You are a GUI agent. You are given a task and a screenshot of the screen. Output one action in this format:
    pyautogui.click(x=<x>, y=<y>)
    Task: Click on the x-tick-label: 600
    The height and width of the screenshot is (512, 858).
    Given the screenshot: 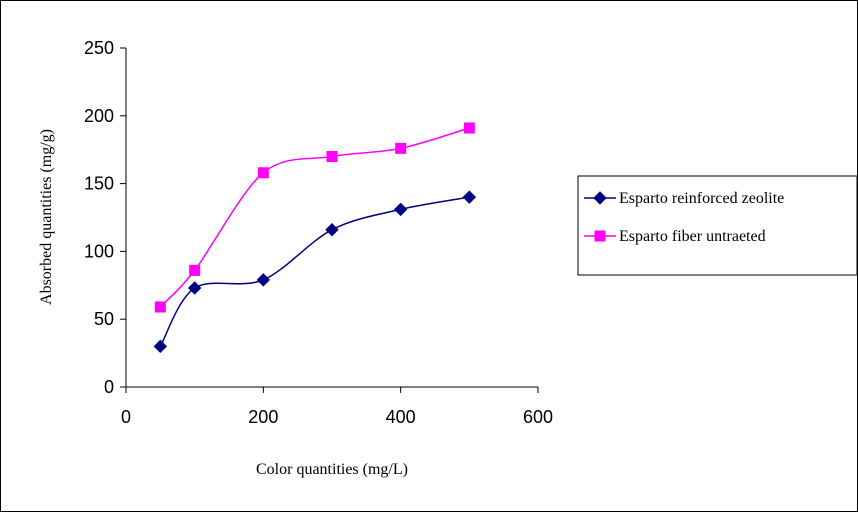 What is the action you would take?
    pyautogui.click(x=538, y=417)
    